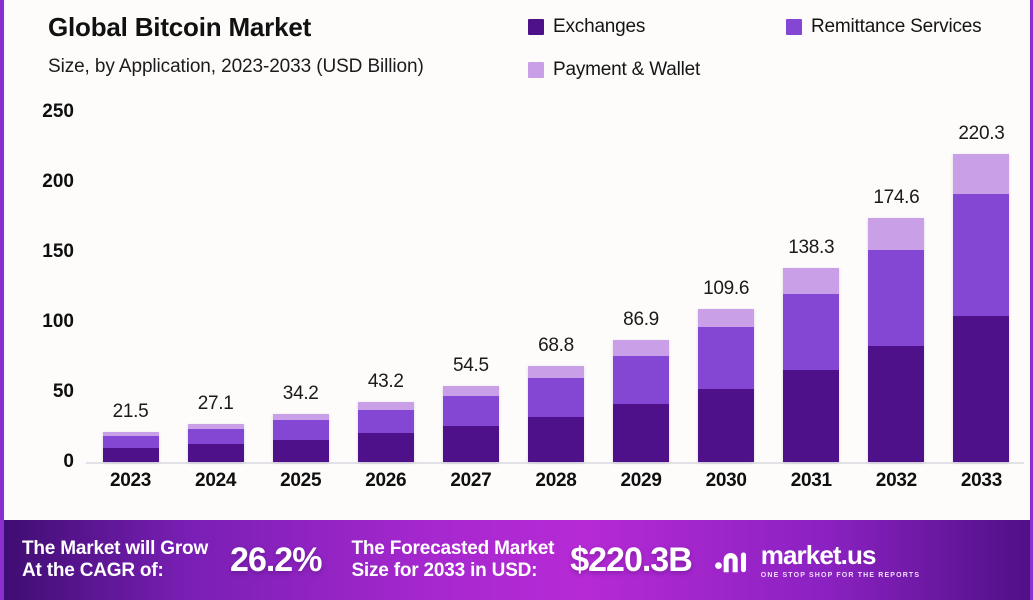 The image size is (1033, 600). What do you see at coordinates (115, 548) in the screenshot?
I see `cagr-caption-line1: The Market will Grow` at bounding box center [115, 548].